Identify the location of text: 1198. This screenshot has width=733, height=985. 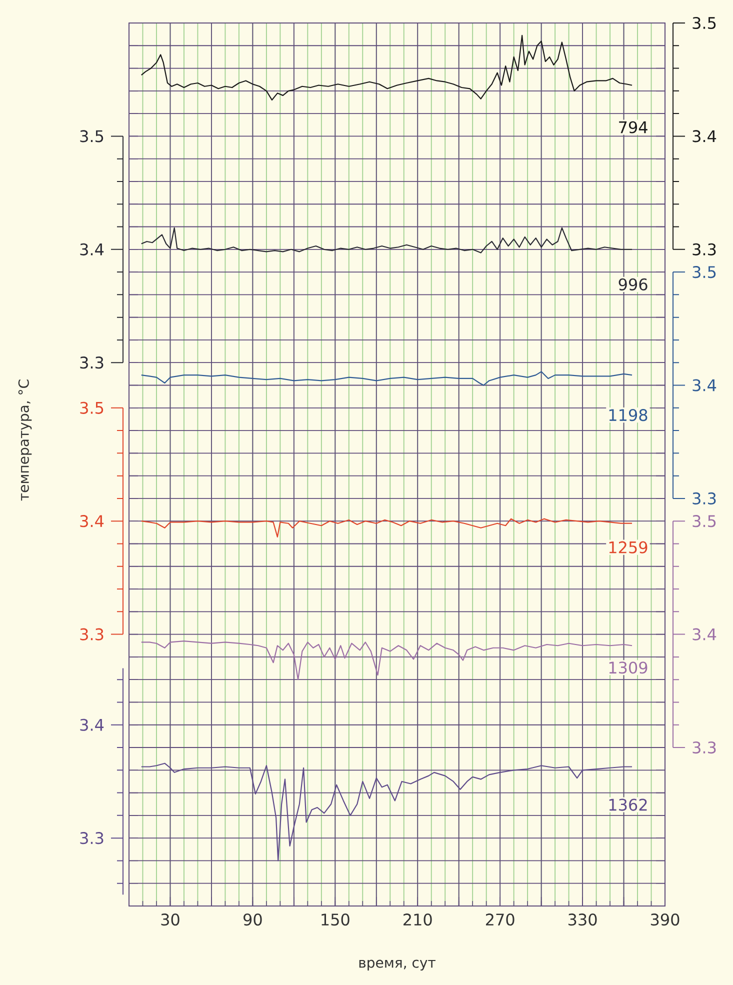
(628, 415).